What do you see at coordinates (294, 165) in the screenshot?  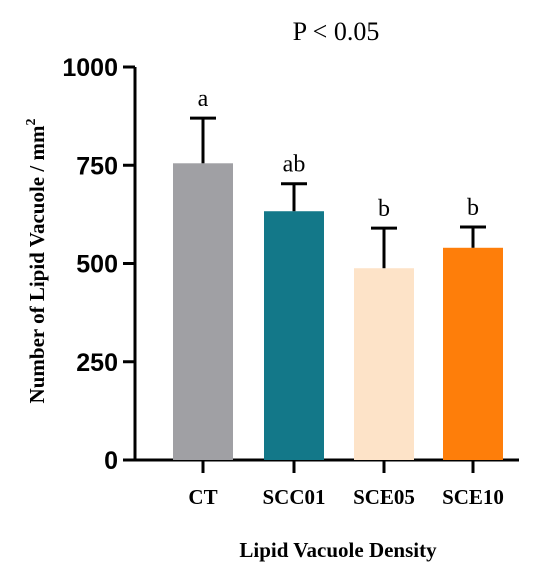 I see `significance-letter: ab` at bounding box center [294, 165].